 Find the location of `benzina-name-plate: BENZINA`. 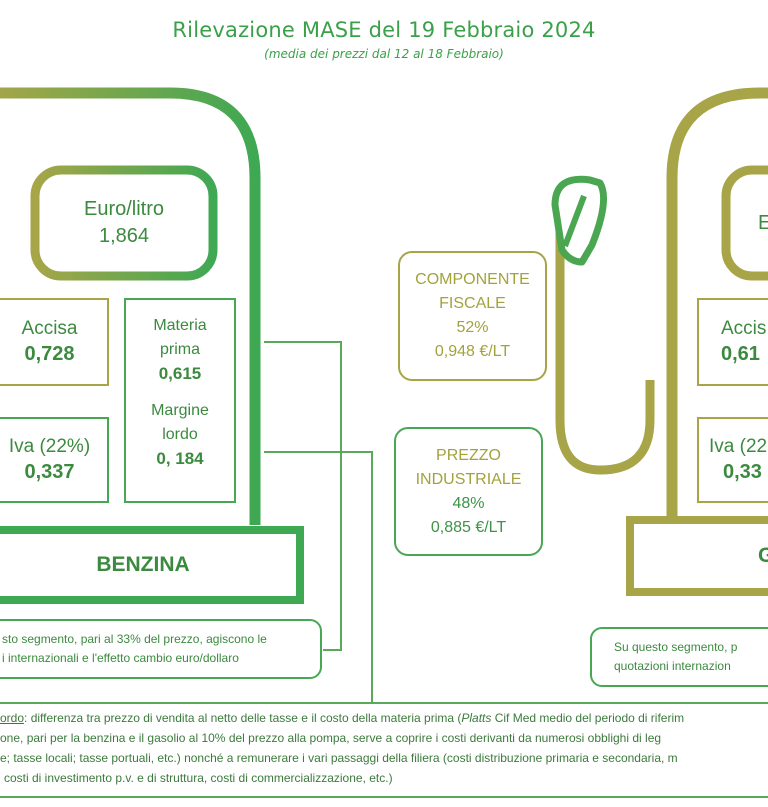

benzina-name-plate: BENZINA is located at coordinates (148, 565).